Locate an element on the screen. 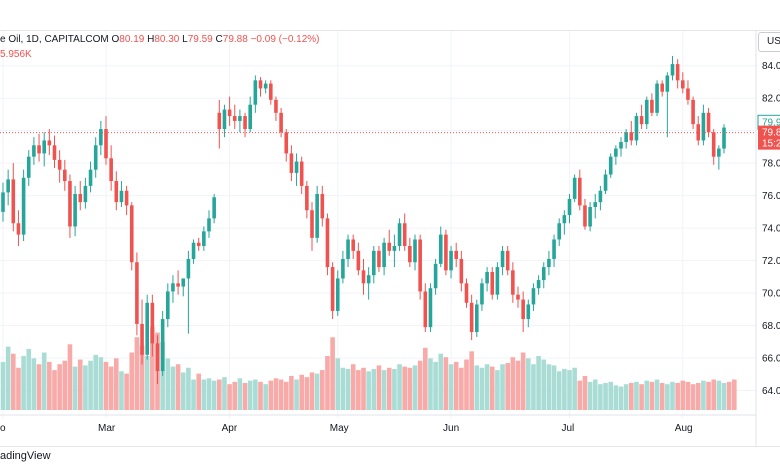 The image size is (780, 475). symbol-title: e Oil, 1D, CAPITALCOM is located at coordinates (54, 39).